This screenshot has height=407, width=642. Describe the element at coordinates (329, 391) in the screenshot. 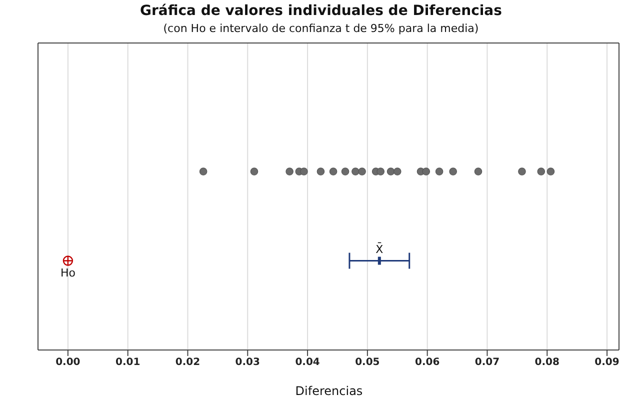

I see `x-axis-title: Diferencias` at that location.